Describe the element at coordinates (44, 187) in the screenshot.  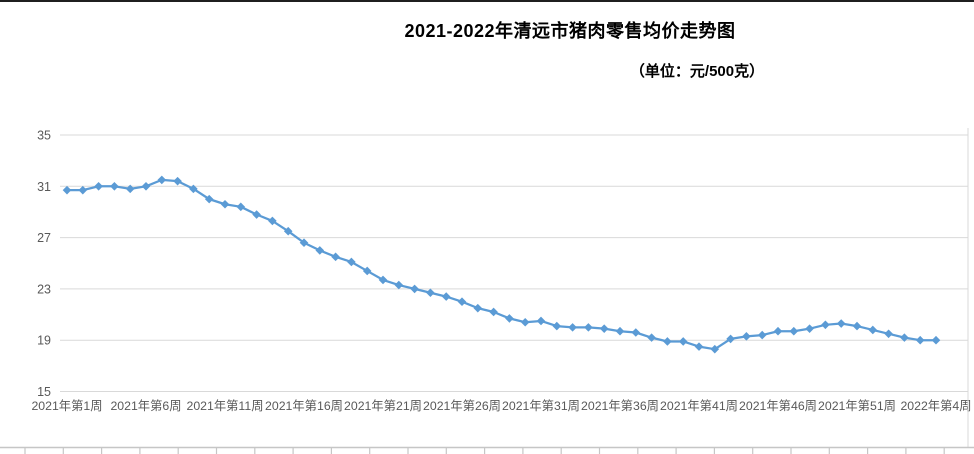
I see `y-tick-label: 31` at that location.